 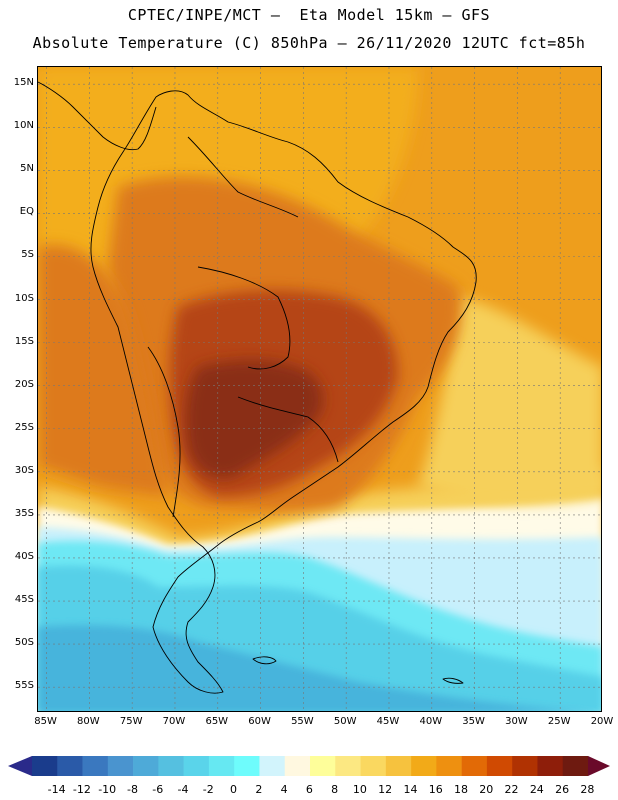 I want to click on lon-label: 75W, so click(x=131, y=721).